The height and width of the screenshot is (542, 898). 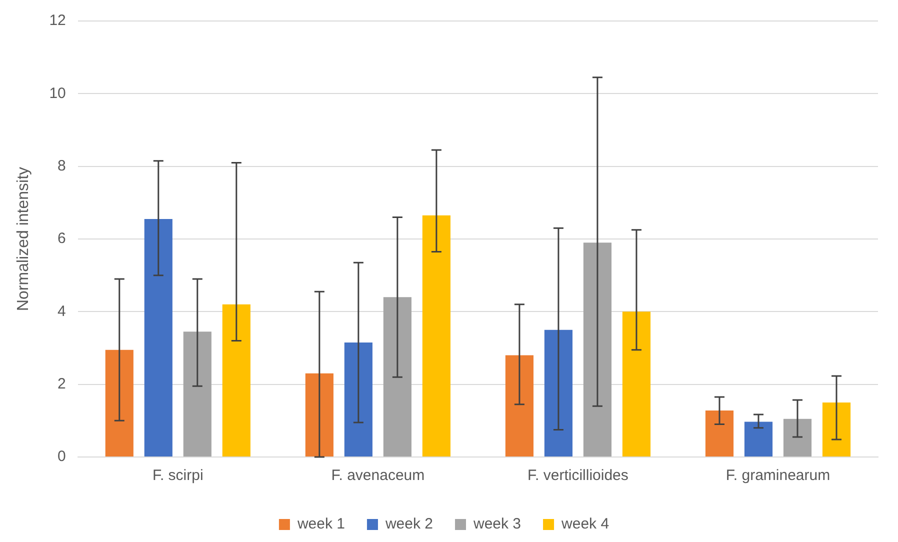 I want to click on x-tick-label: F. graminearum, so click(x=778, y=475).